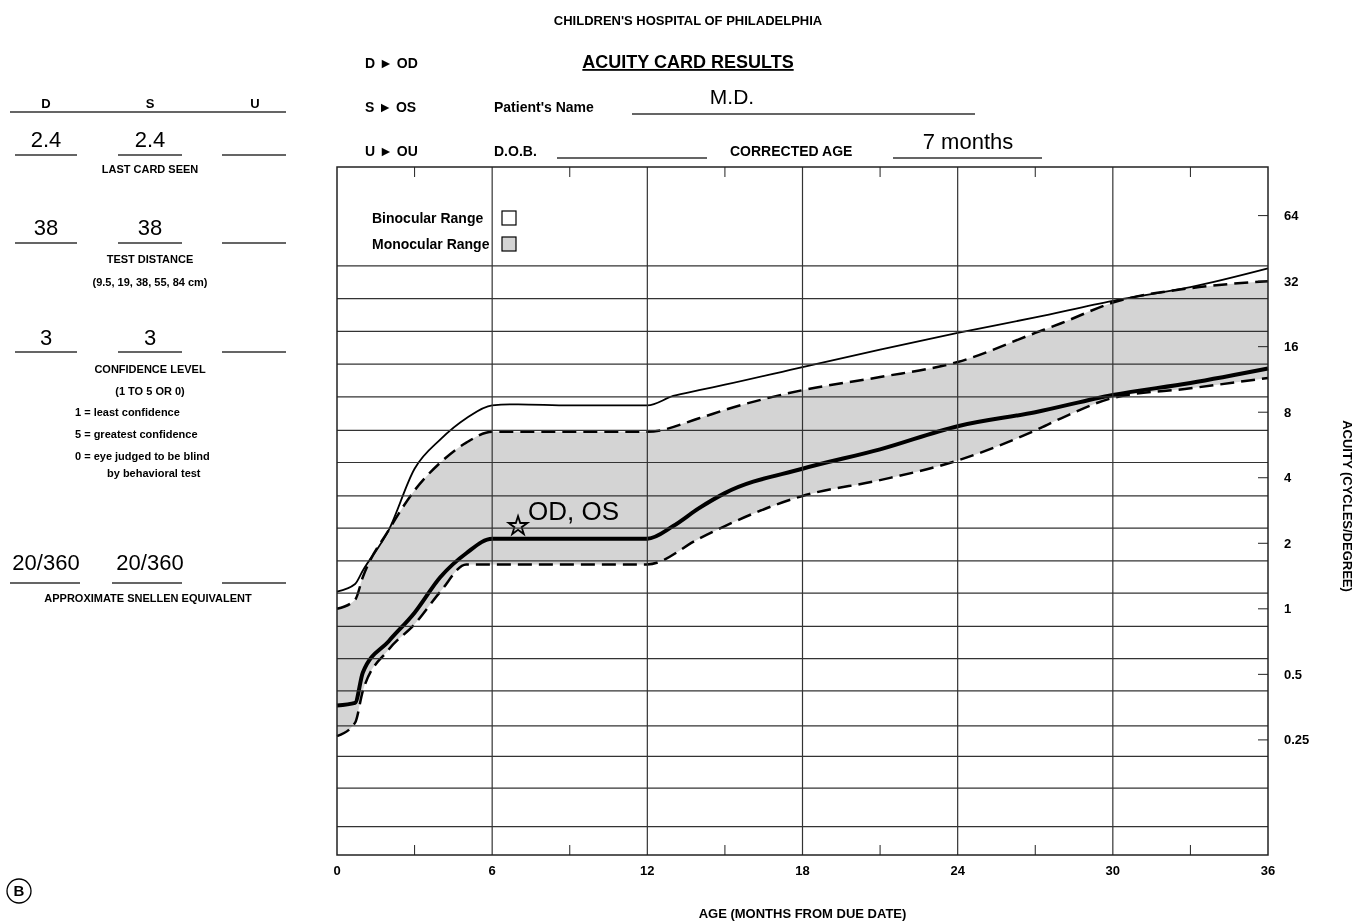 The image size is (1365, 923). I want to click on text: Patient's Name, so click(544, 107).